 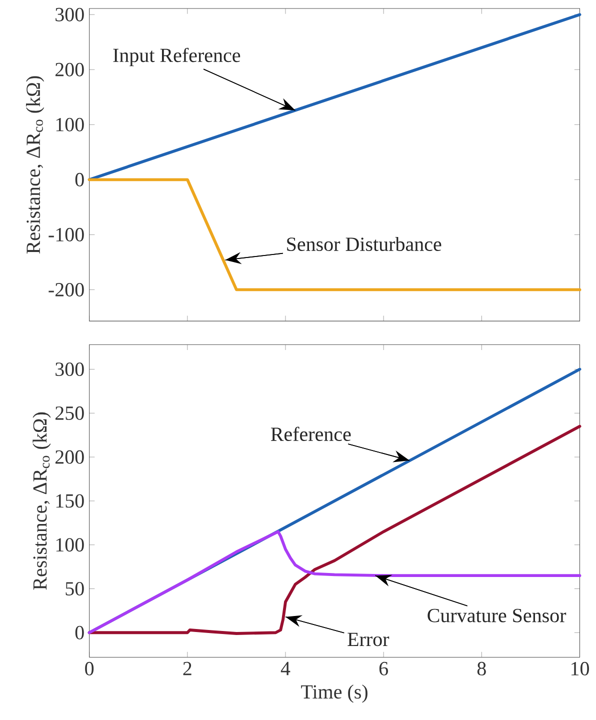 I want to click on annotation: Curvature Sensor, so click(x=497, y=615).